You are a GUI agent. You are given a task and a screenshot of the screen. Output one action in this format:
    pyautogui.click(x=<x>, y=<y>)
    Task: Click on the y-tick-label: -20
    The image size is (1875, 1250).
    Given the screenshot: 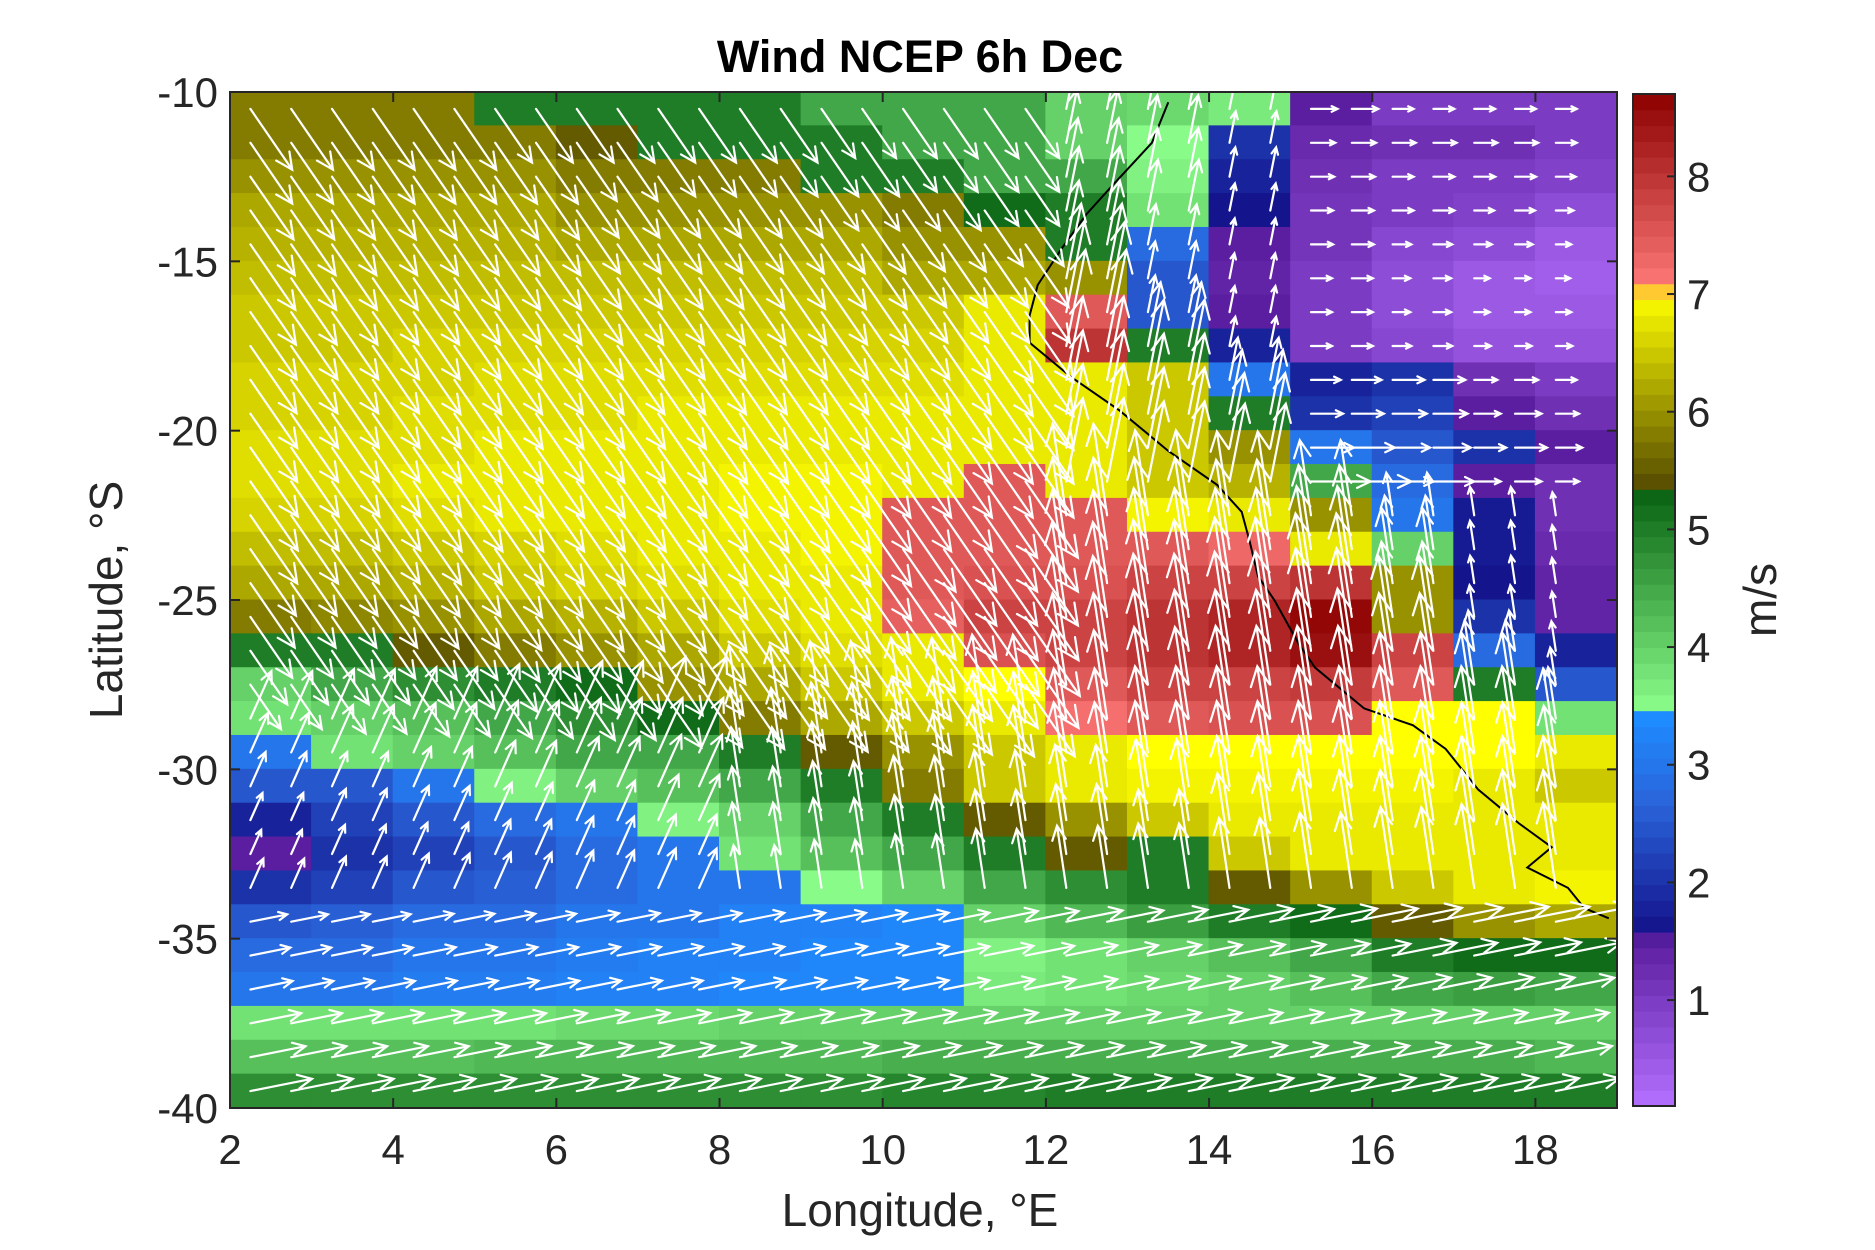 What is the action you would take?
    pyautogui.click(x=187, y=431)
    